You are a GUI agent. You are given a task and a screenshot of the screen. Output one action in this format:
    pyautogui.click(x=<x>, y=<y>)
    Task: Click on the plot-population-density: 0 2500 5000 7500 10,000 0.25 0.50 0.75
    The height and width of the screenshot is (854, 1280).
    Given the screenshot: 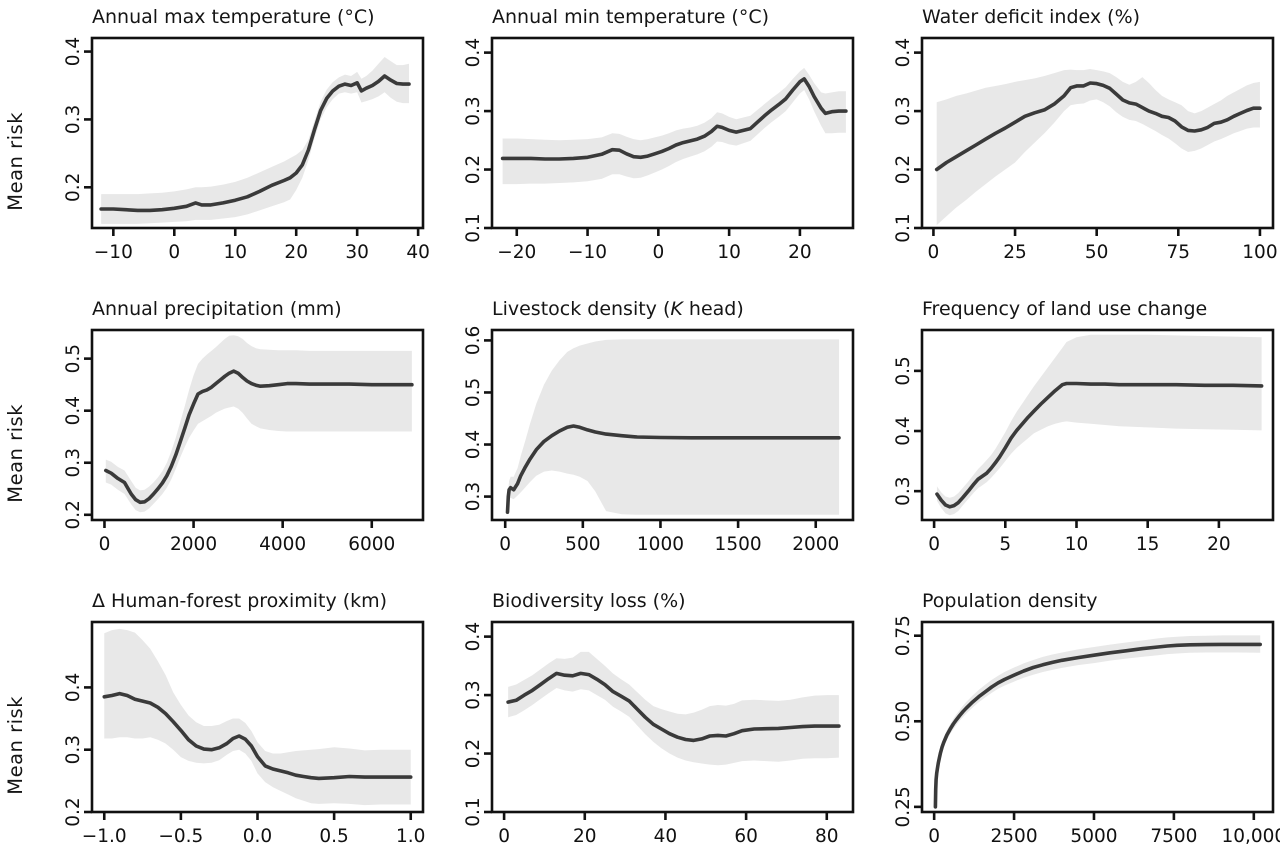 What is the action you would take?
    pyautogui.click(x=1086, y=731)
    